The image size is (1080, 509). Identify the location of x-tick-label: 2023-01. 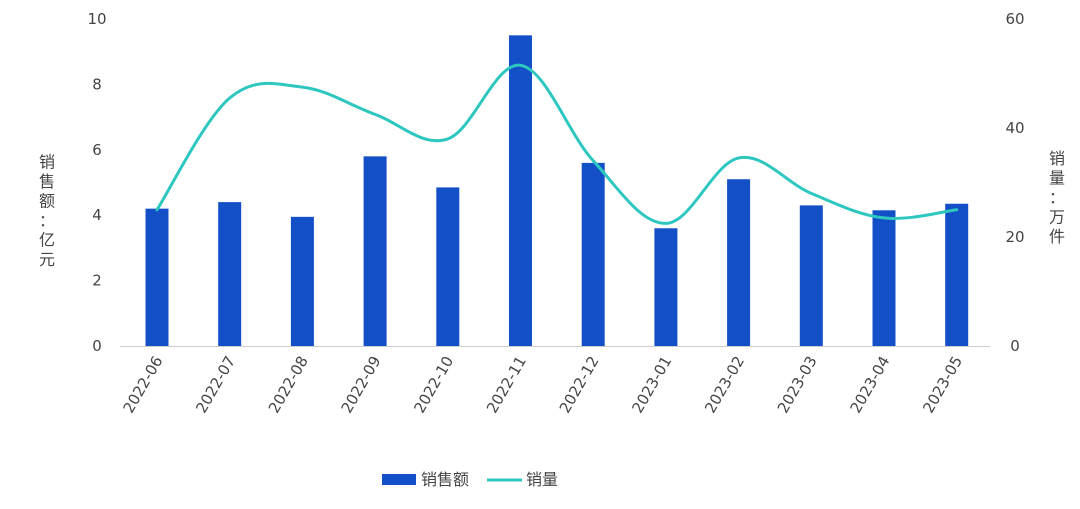
(651, 384).